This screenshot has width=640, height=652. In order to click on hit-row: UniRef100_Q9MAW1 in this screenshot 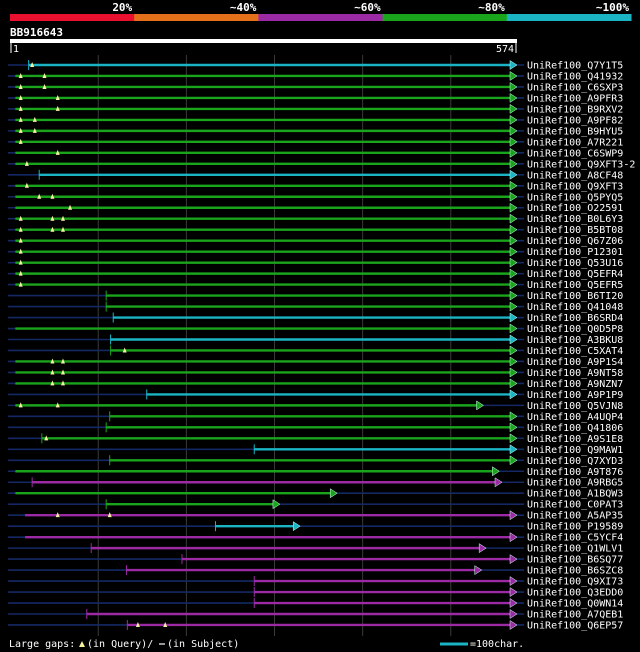, I will do `click(315, 450)`.